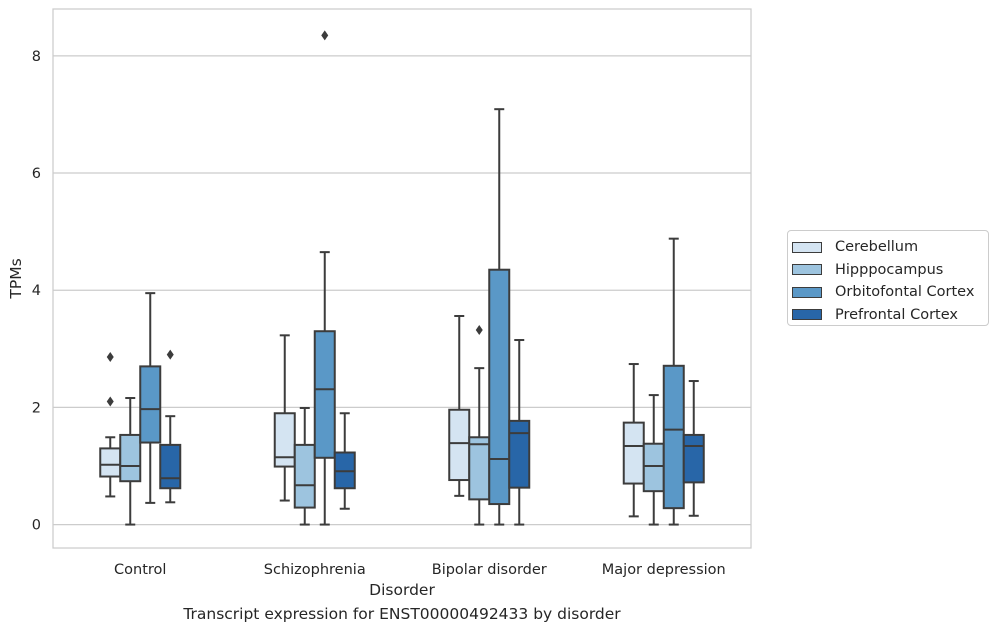  What do you see at coordinates (140, 570) in the screenshot?
I see `x-tick-label: Control` at bounding box center [140, 570].